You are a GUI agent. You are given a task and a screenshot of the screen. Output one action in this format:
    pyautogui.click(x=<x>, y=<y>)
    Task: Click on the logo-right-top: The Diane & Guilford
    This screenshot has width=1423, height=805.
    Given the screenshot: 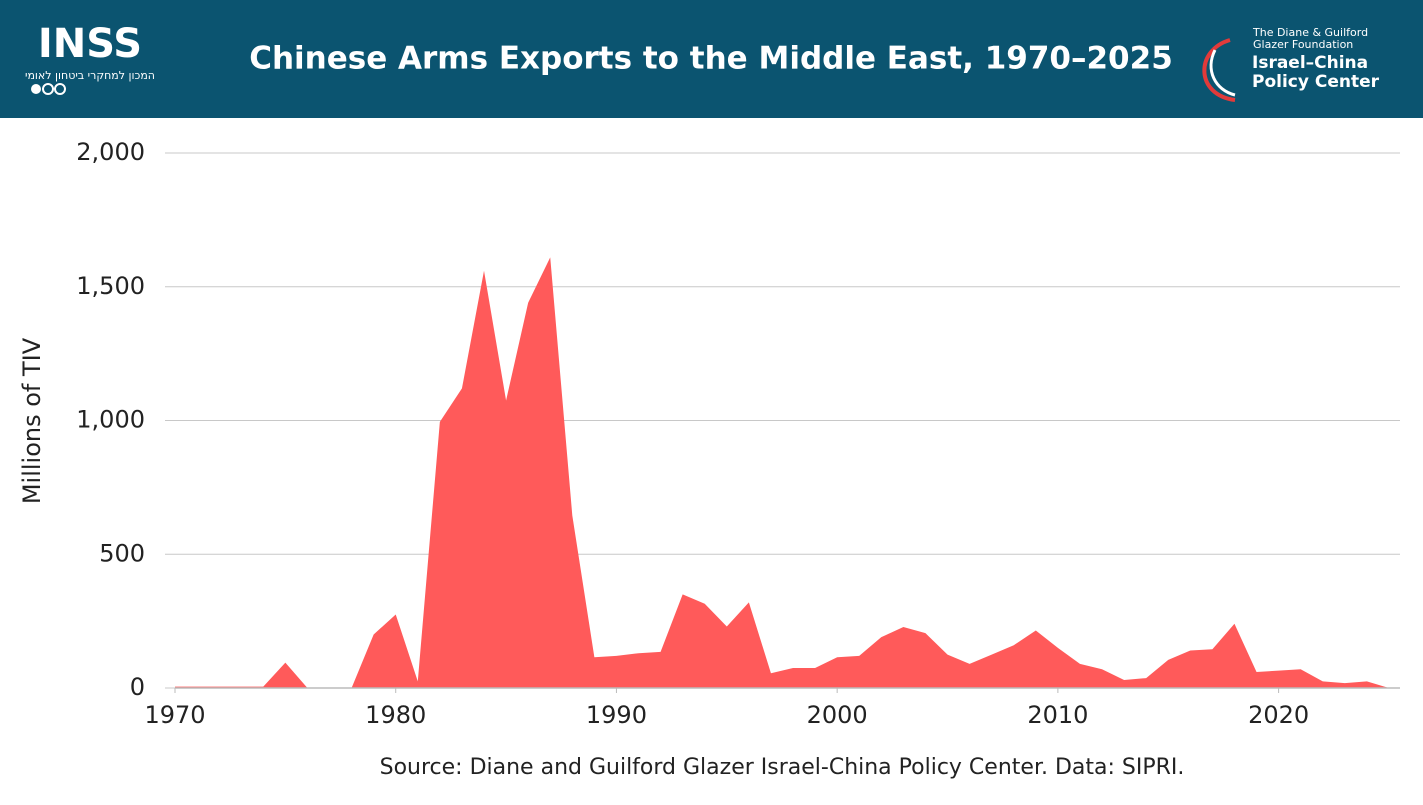 What is the action you would take?
    pyautogui.click(x=1310, y=32)
    